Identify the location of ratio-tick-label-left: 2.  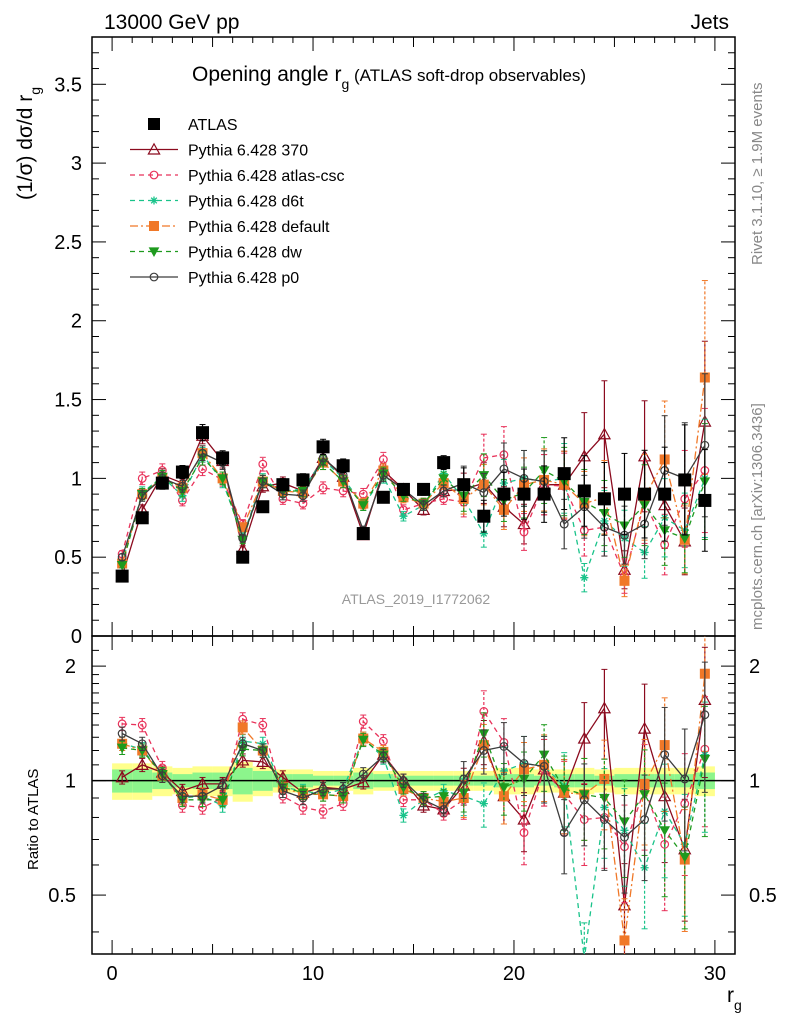
(70, 667).